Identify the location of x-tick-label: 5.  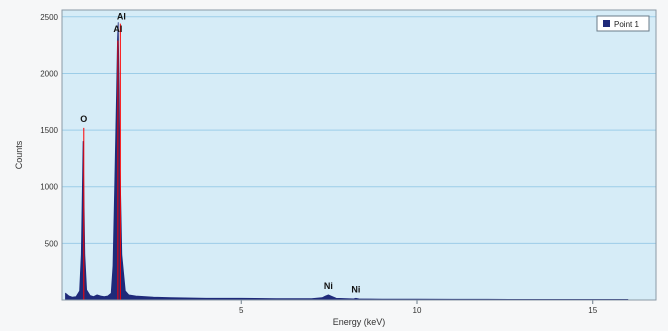
(241, 310).